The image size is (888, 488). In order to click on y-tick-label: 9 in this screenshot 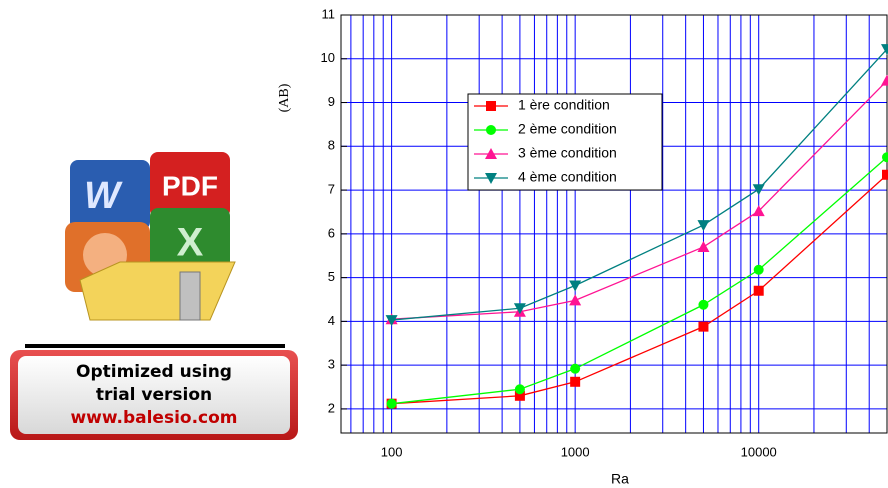, I will do `click(331, 101)`.